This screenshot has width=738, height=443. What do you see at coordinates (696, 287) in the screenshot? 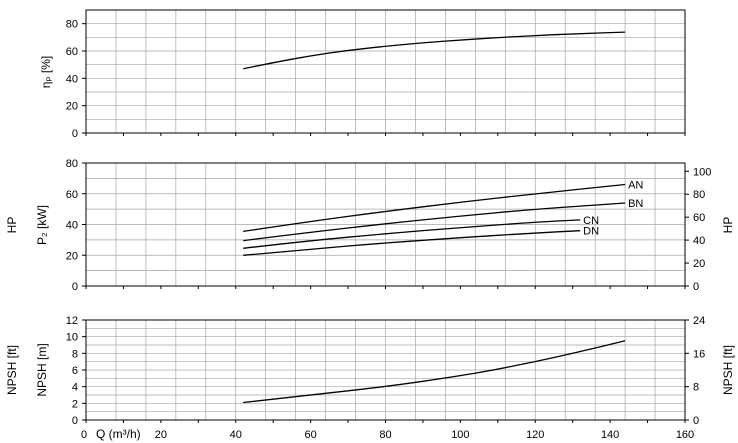
I see `power-y-right-tick-label: 0` at bounding box center [696, 287].